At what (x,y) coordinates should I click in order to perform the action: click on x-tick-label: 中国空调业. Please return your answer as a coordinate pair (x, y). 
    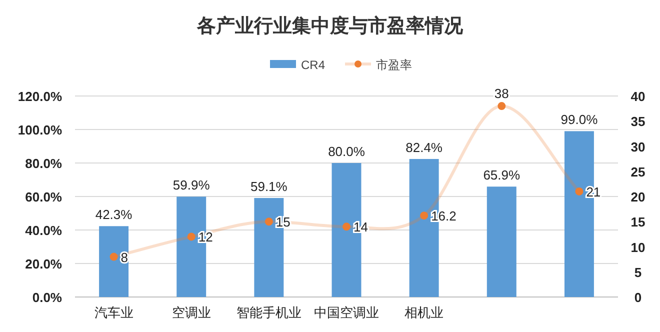
    Looking at the image, I should click on (346, 312).